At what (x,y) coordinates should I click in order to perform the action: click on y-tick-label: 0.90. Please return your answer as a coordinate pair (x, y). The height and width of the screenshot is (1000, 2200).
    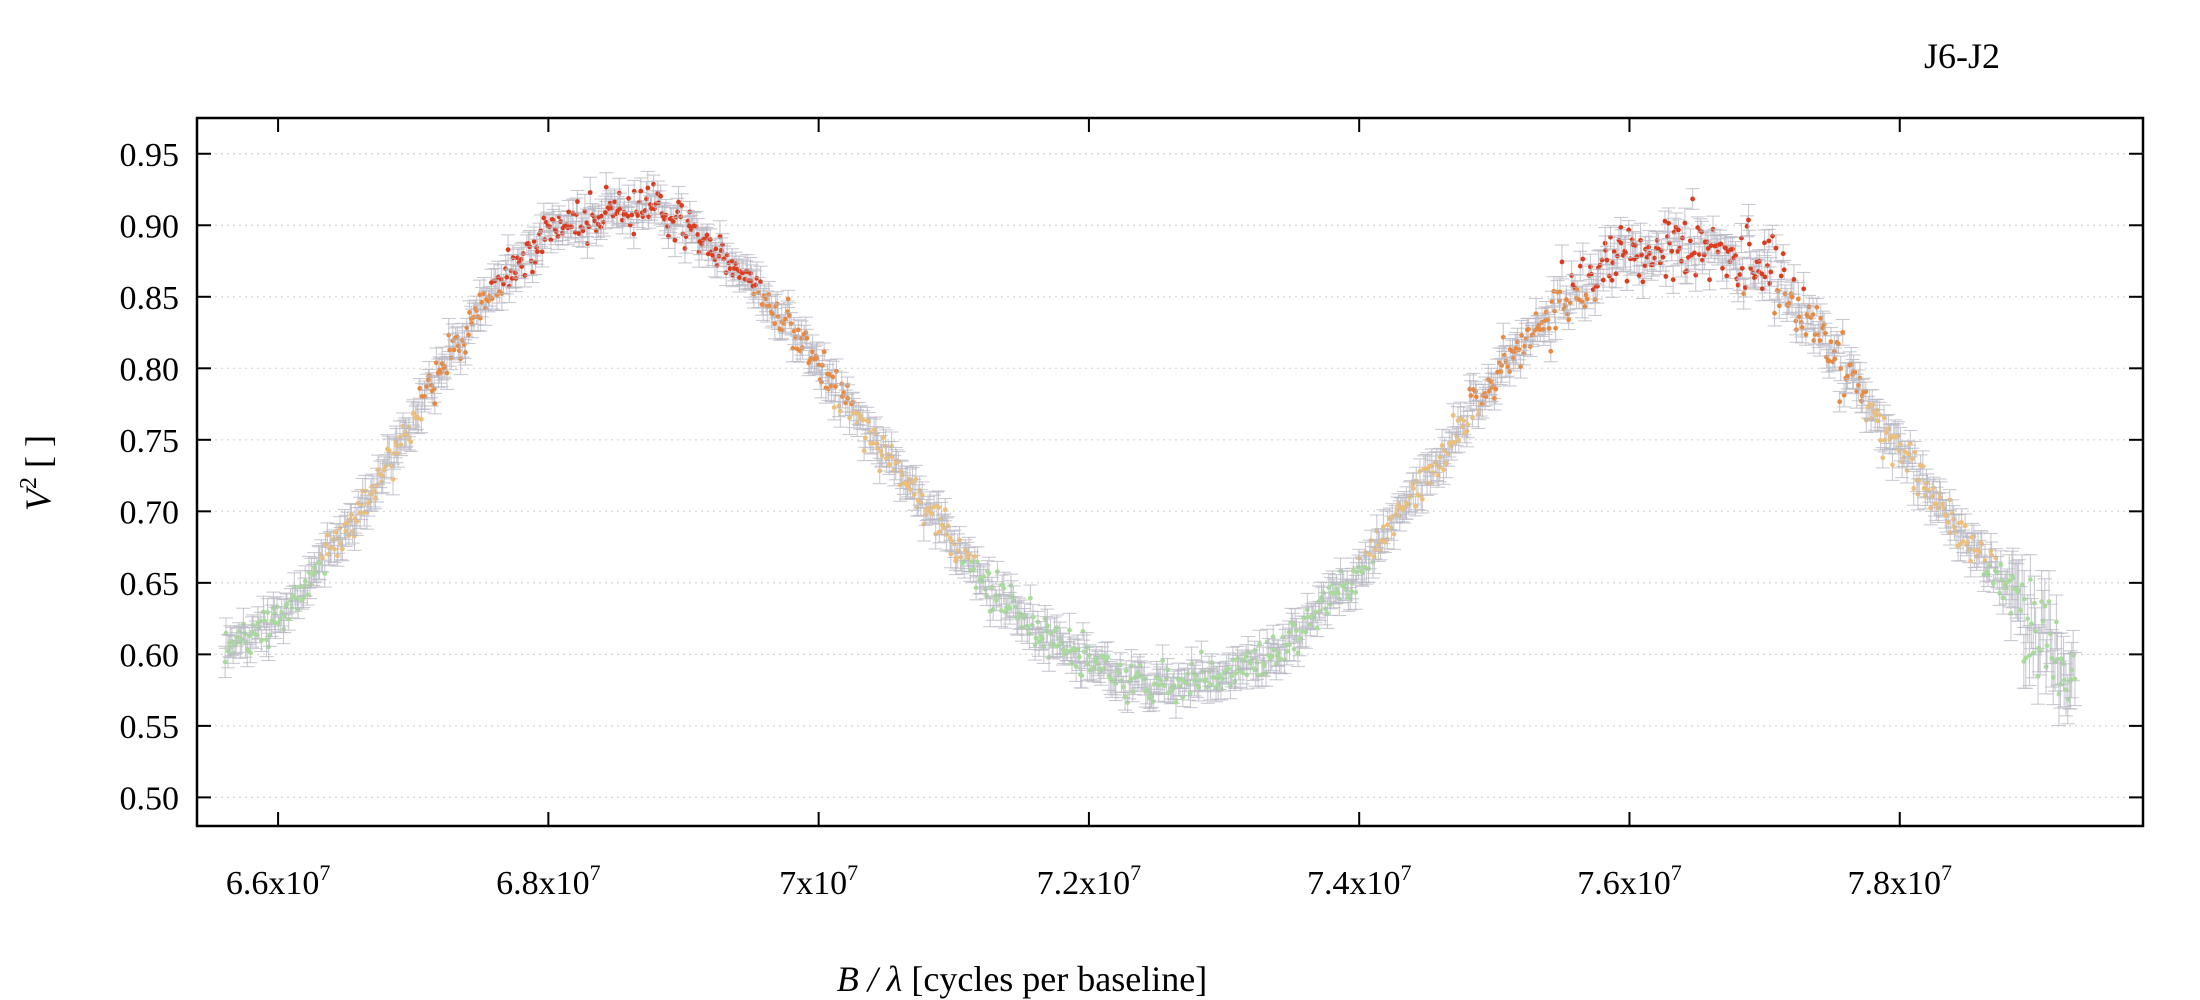
    Looking at the image, I should click on (150, 226).